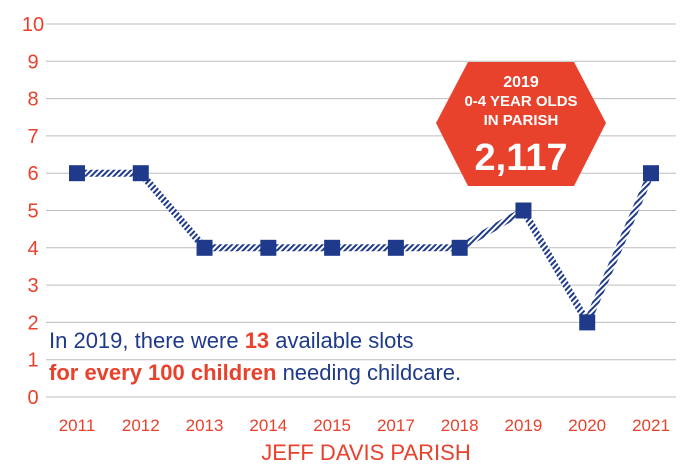  Describe the element at coordinates (32, 174) in the screenshot. I see `y-tick-label: 6` at that location.